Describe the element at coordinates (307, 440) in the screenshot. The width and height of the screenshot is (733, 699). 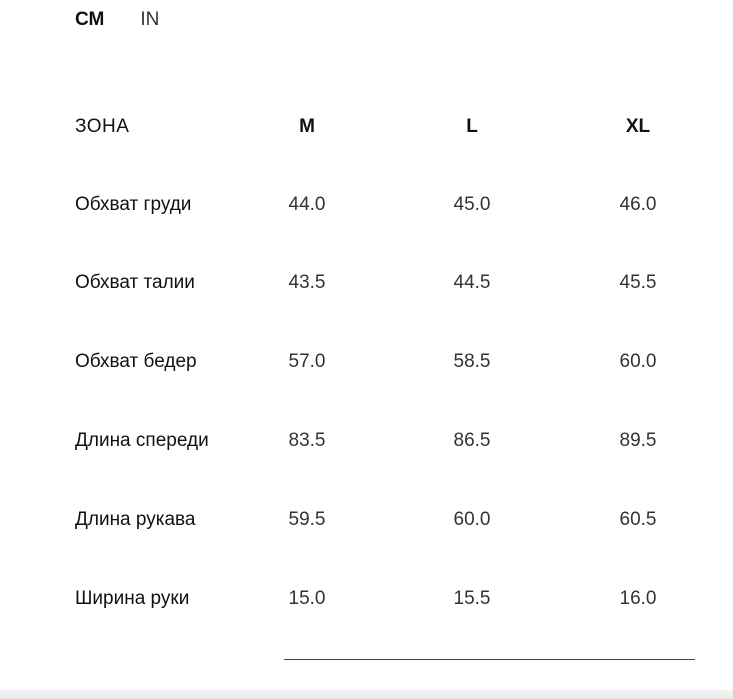
I see `size-value: 83.5` at that location.